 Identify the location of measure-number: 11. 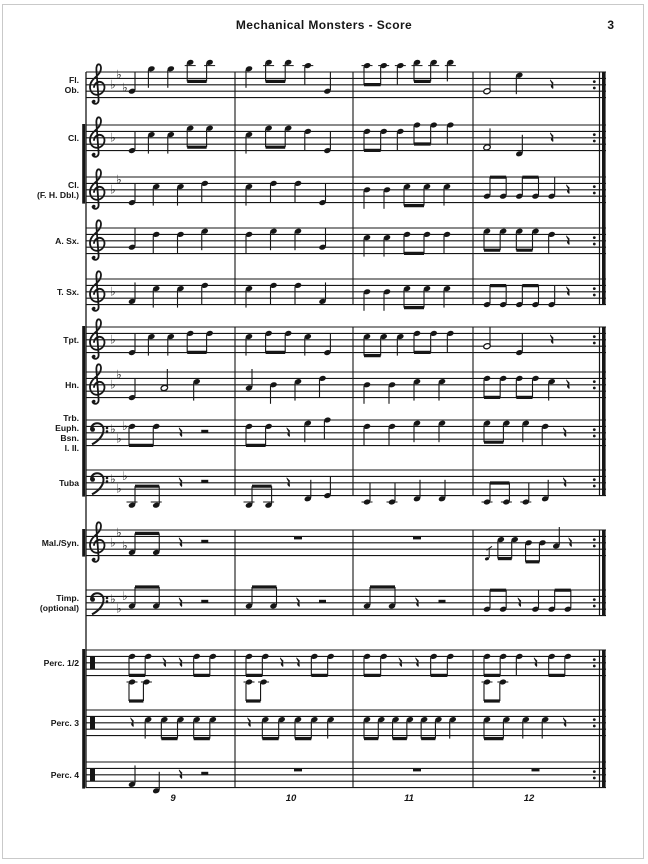
(409, 798).